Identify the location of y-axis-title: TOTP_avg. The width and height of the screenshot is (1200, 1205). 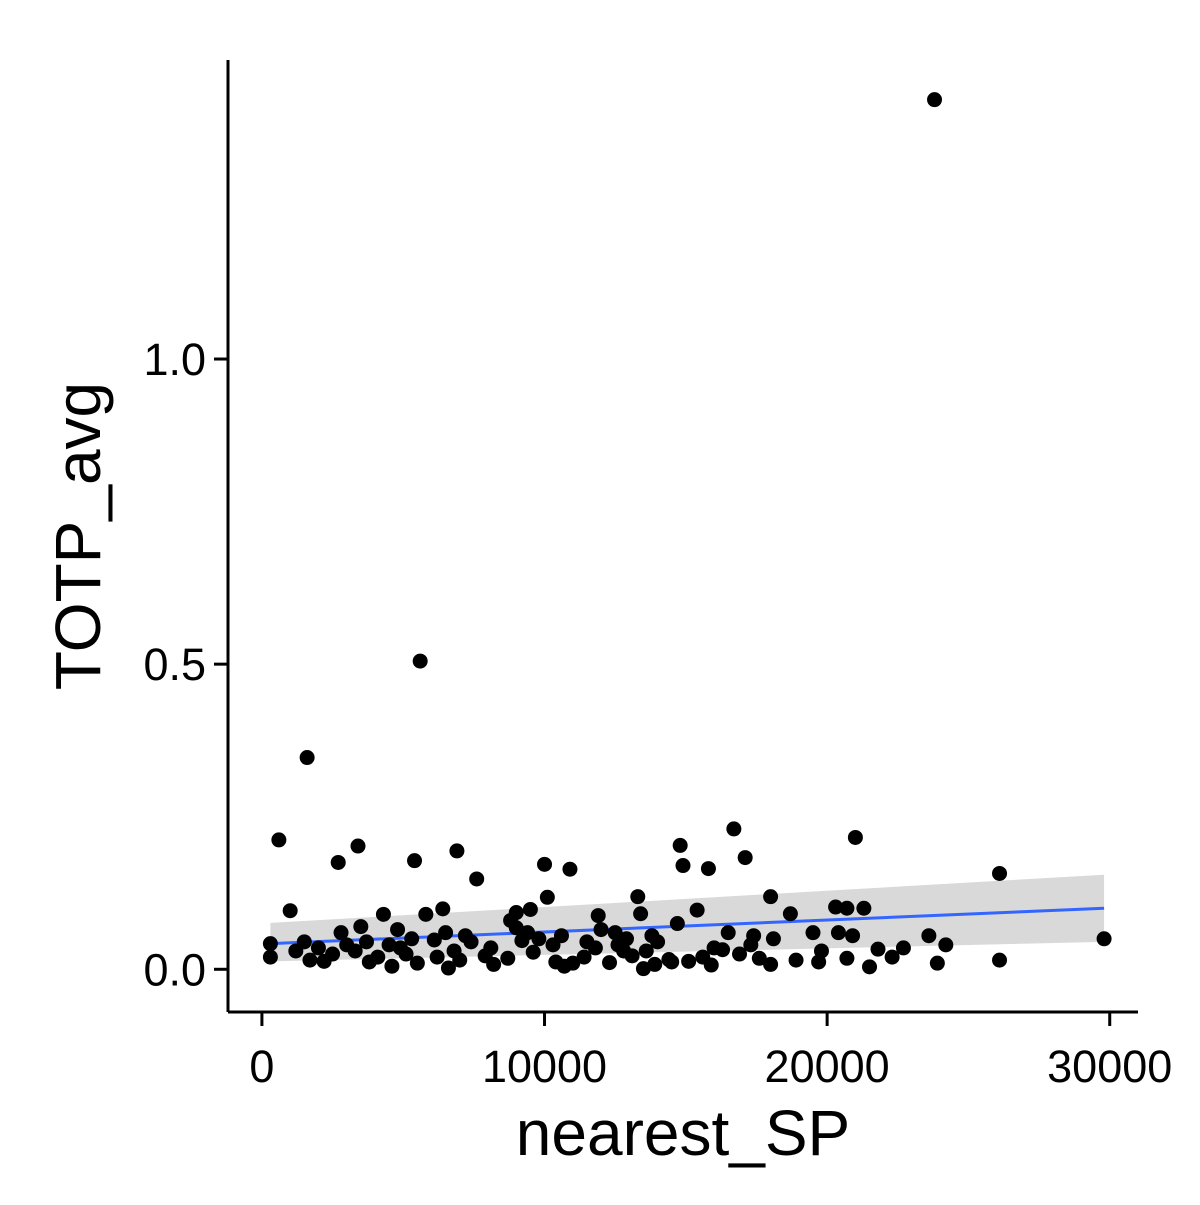
(78, 536).